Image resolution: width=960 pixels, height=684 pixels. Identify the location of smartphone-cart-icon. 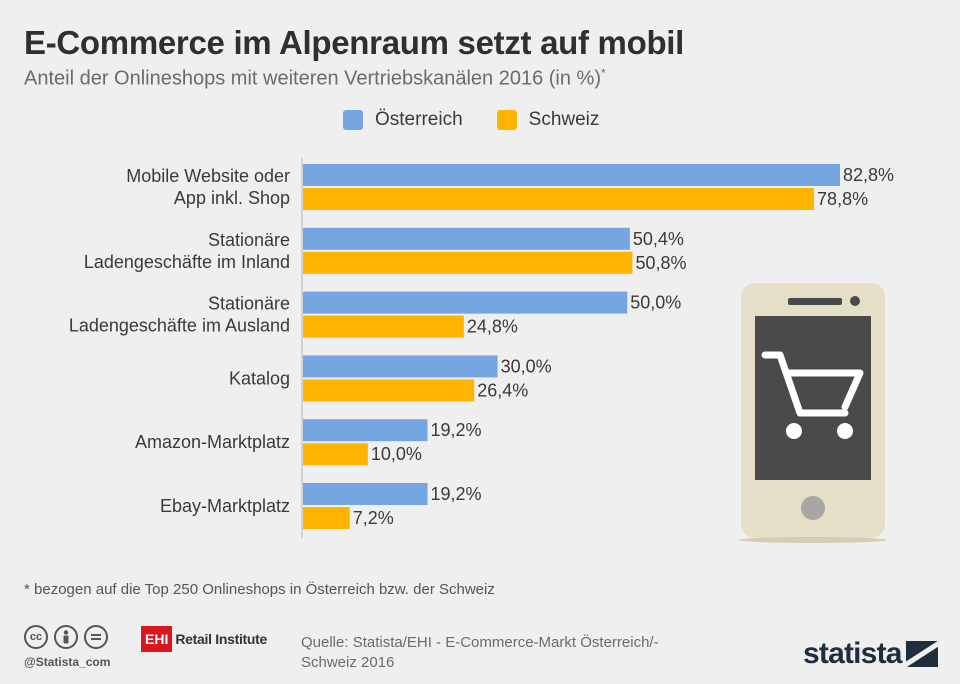
(813, 413).